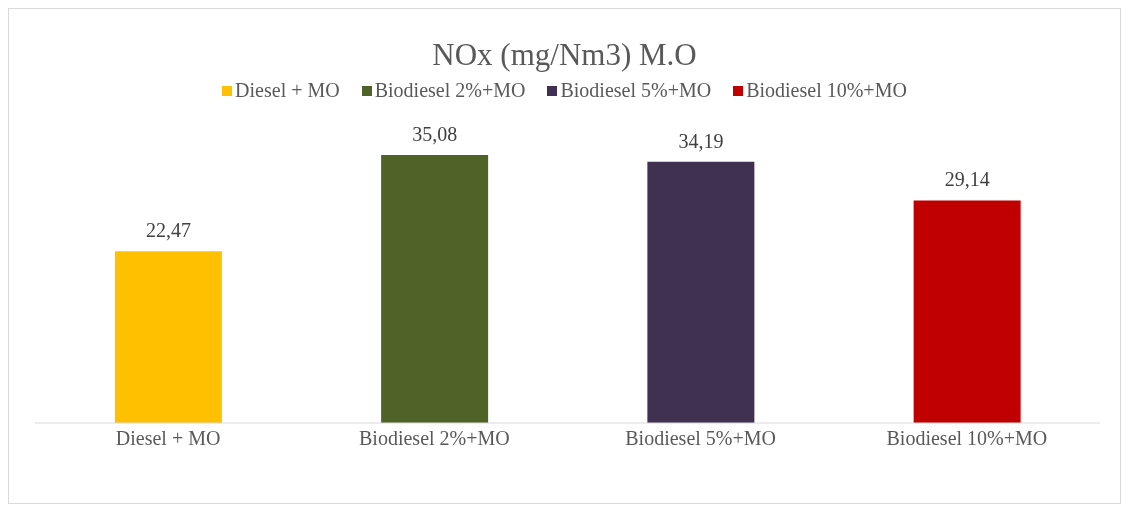 This screenshot has height=512, width=1129. What do you see at coordinates (701, 140) in the screenshot?
I see `data-label: 34,19` at bounding box center [701, 140].